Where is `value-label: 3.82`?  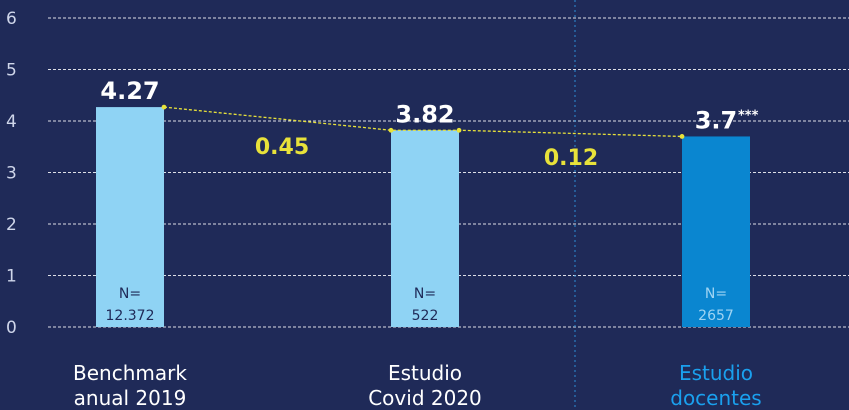 value-label: 3.82 is located at coordinates (424, 114).